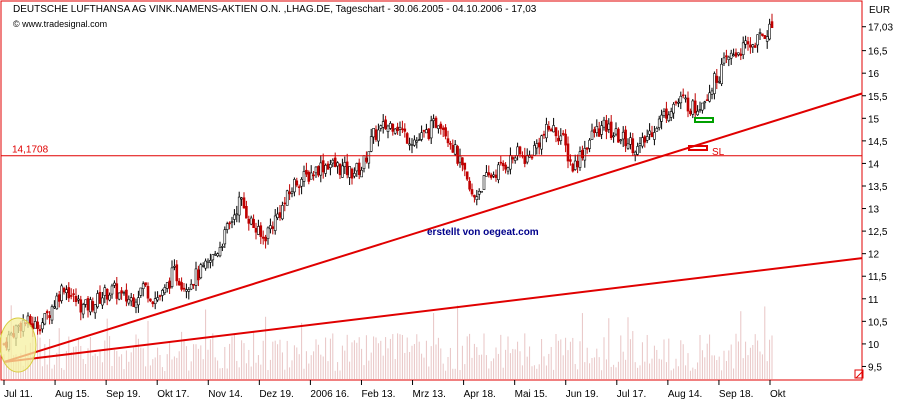  I want to click on x-tick-label: 2006 16., so click(329, 394).